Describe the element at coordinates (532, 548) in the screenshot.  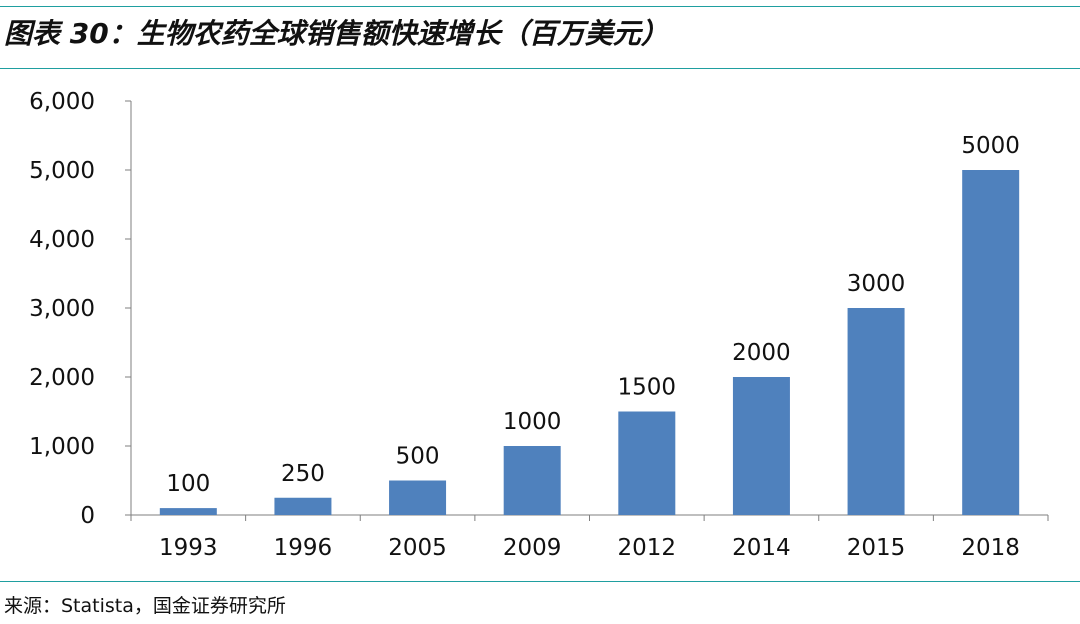
I see `x-tick-label: 2009` at that location.